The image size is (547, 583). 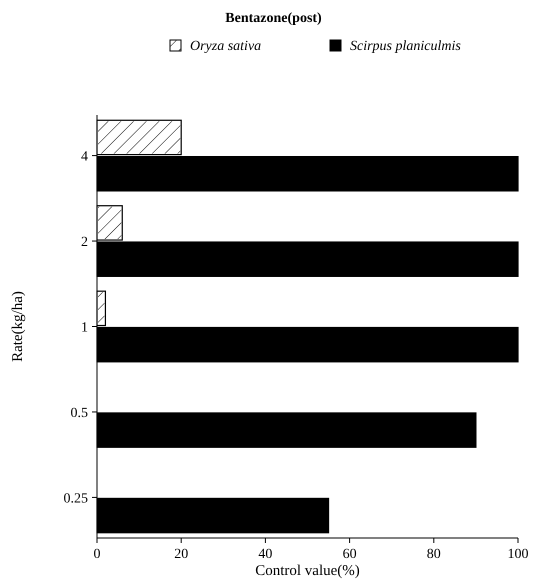 I want to click on x-tick-label: 60, so click(x=349, y=554).